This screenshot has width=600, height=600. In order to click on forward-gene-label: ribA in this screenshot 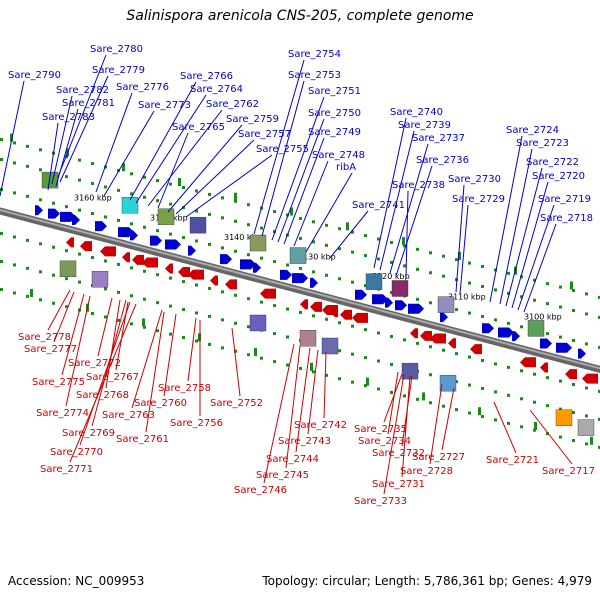, I will do `click(346, 167)`.